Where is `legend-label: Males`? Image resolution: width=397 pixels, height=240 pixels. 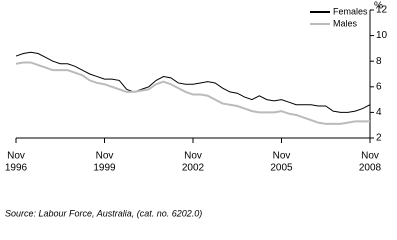 legend-label: Males is located at coordinates (345, 23).